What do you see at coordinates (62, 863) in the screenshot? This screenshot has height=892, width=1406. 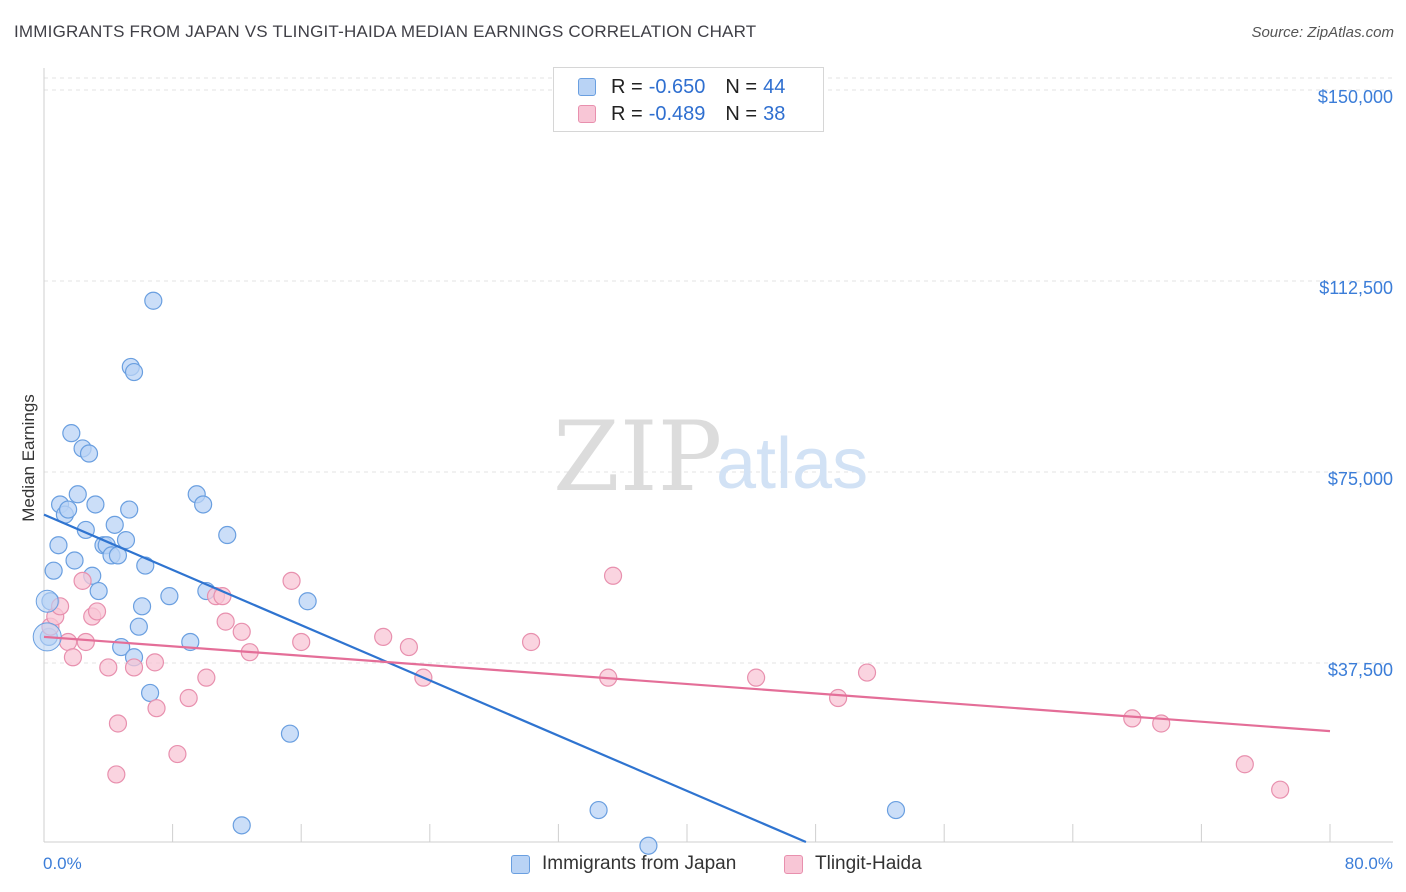 I see `x-tick-min: 0.0%` at bounding box center [62, 863].